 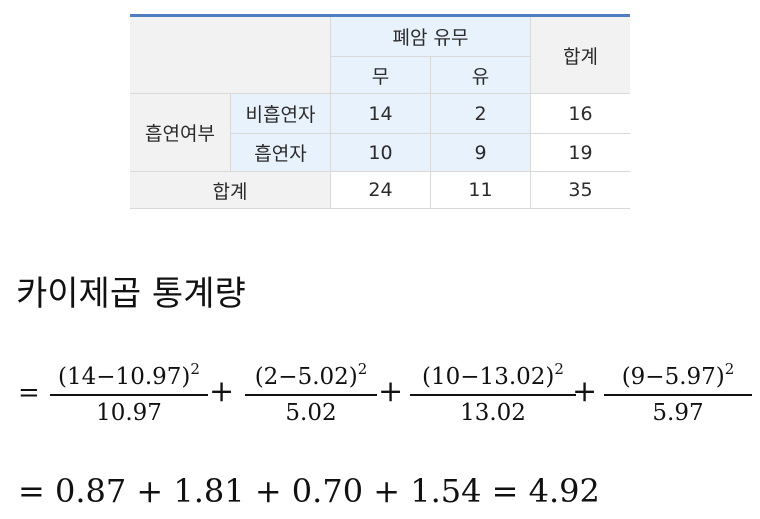 I want to click on total-grand: 35, so click(x=580, y=190).